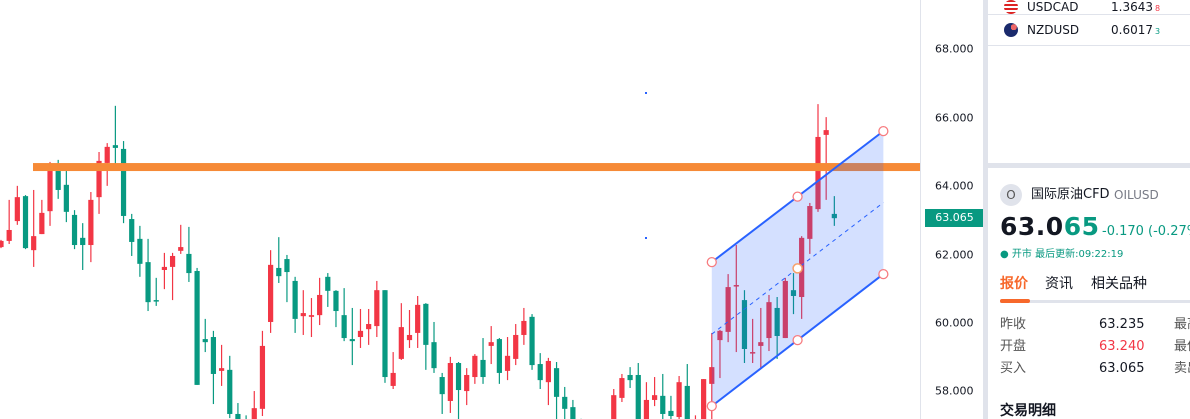 This screenshot has height=419, width=1190. I want to click on watchlist-row-usdcad: USDCAD 1.3643 8, so click(1089, 7).